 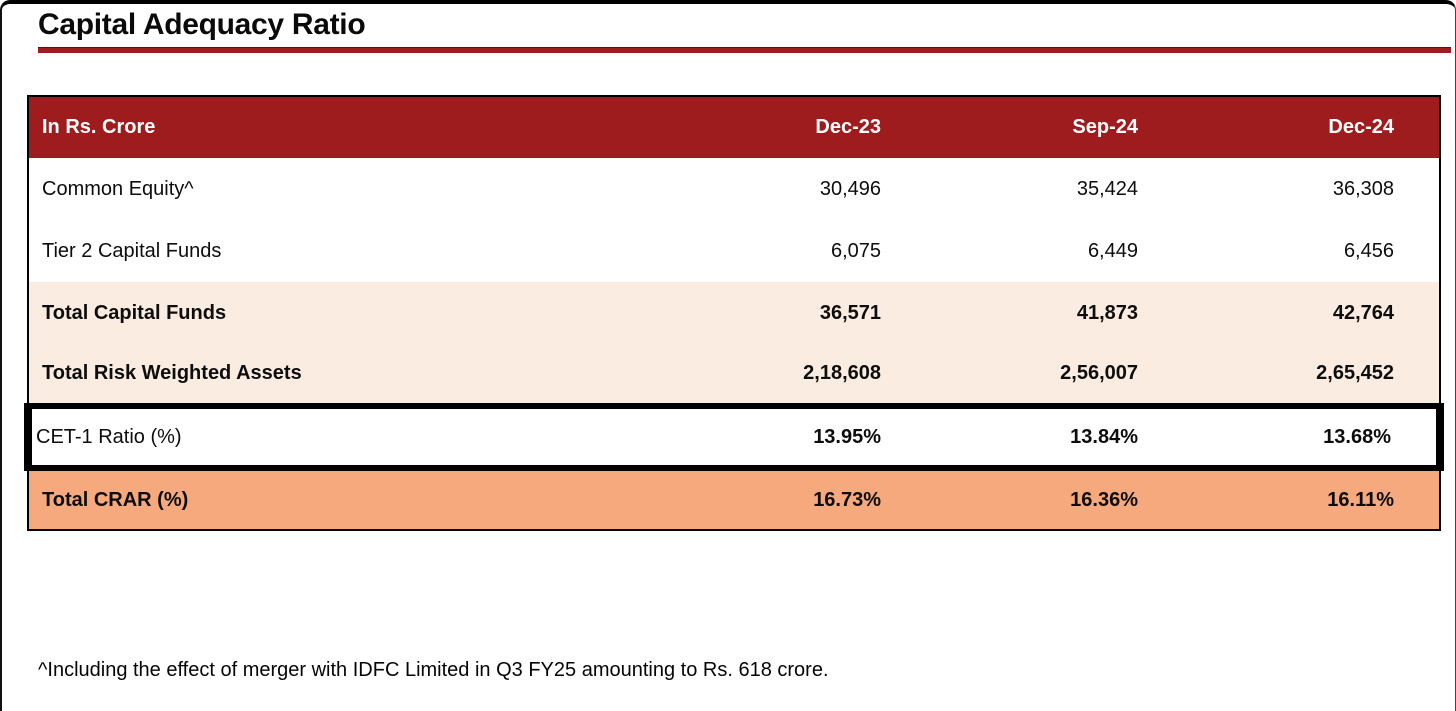 I want to click on row-label: CET-1 Ratio (%), so click(x=346, y=437).